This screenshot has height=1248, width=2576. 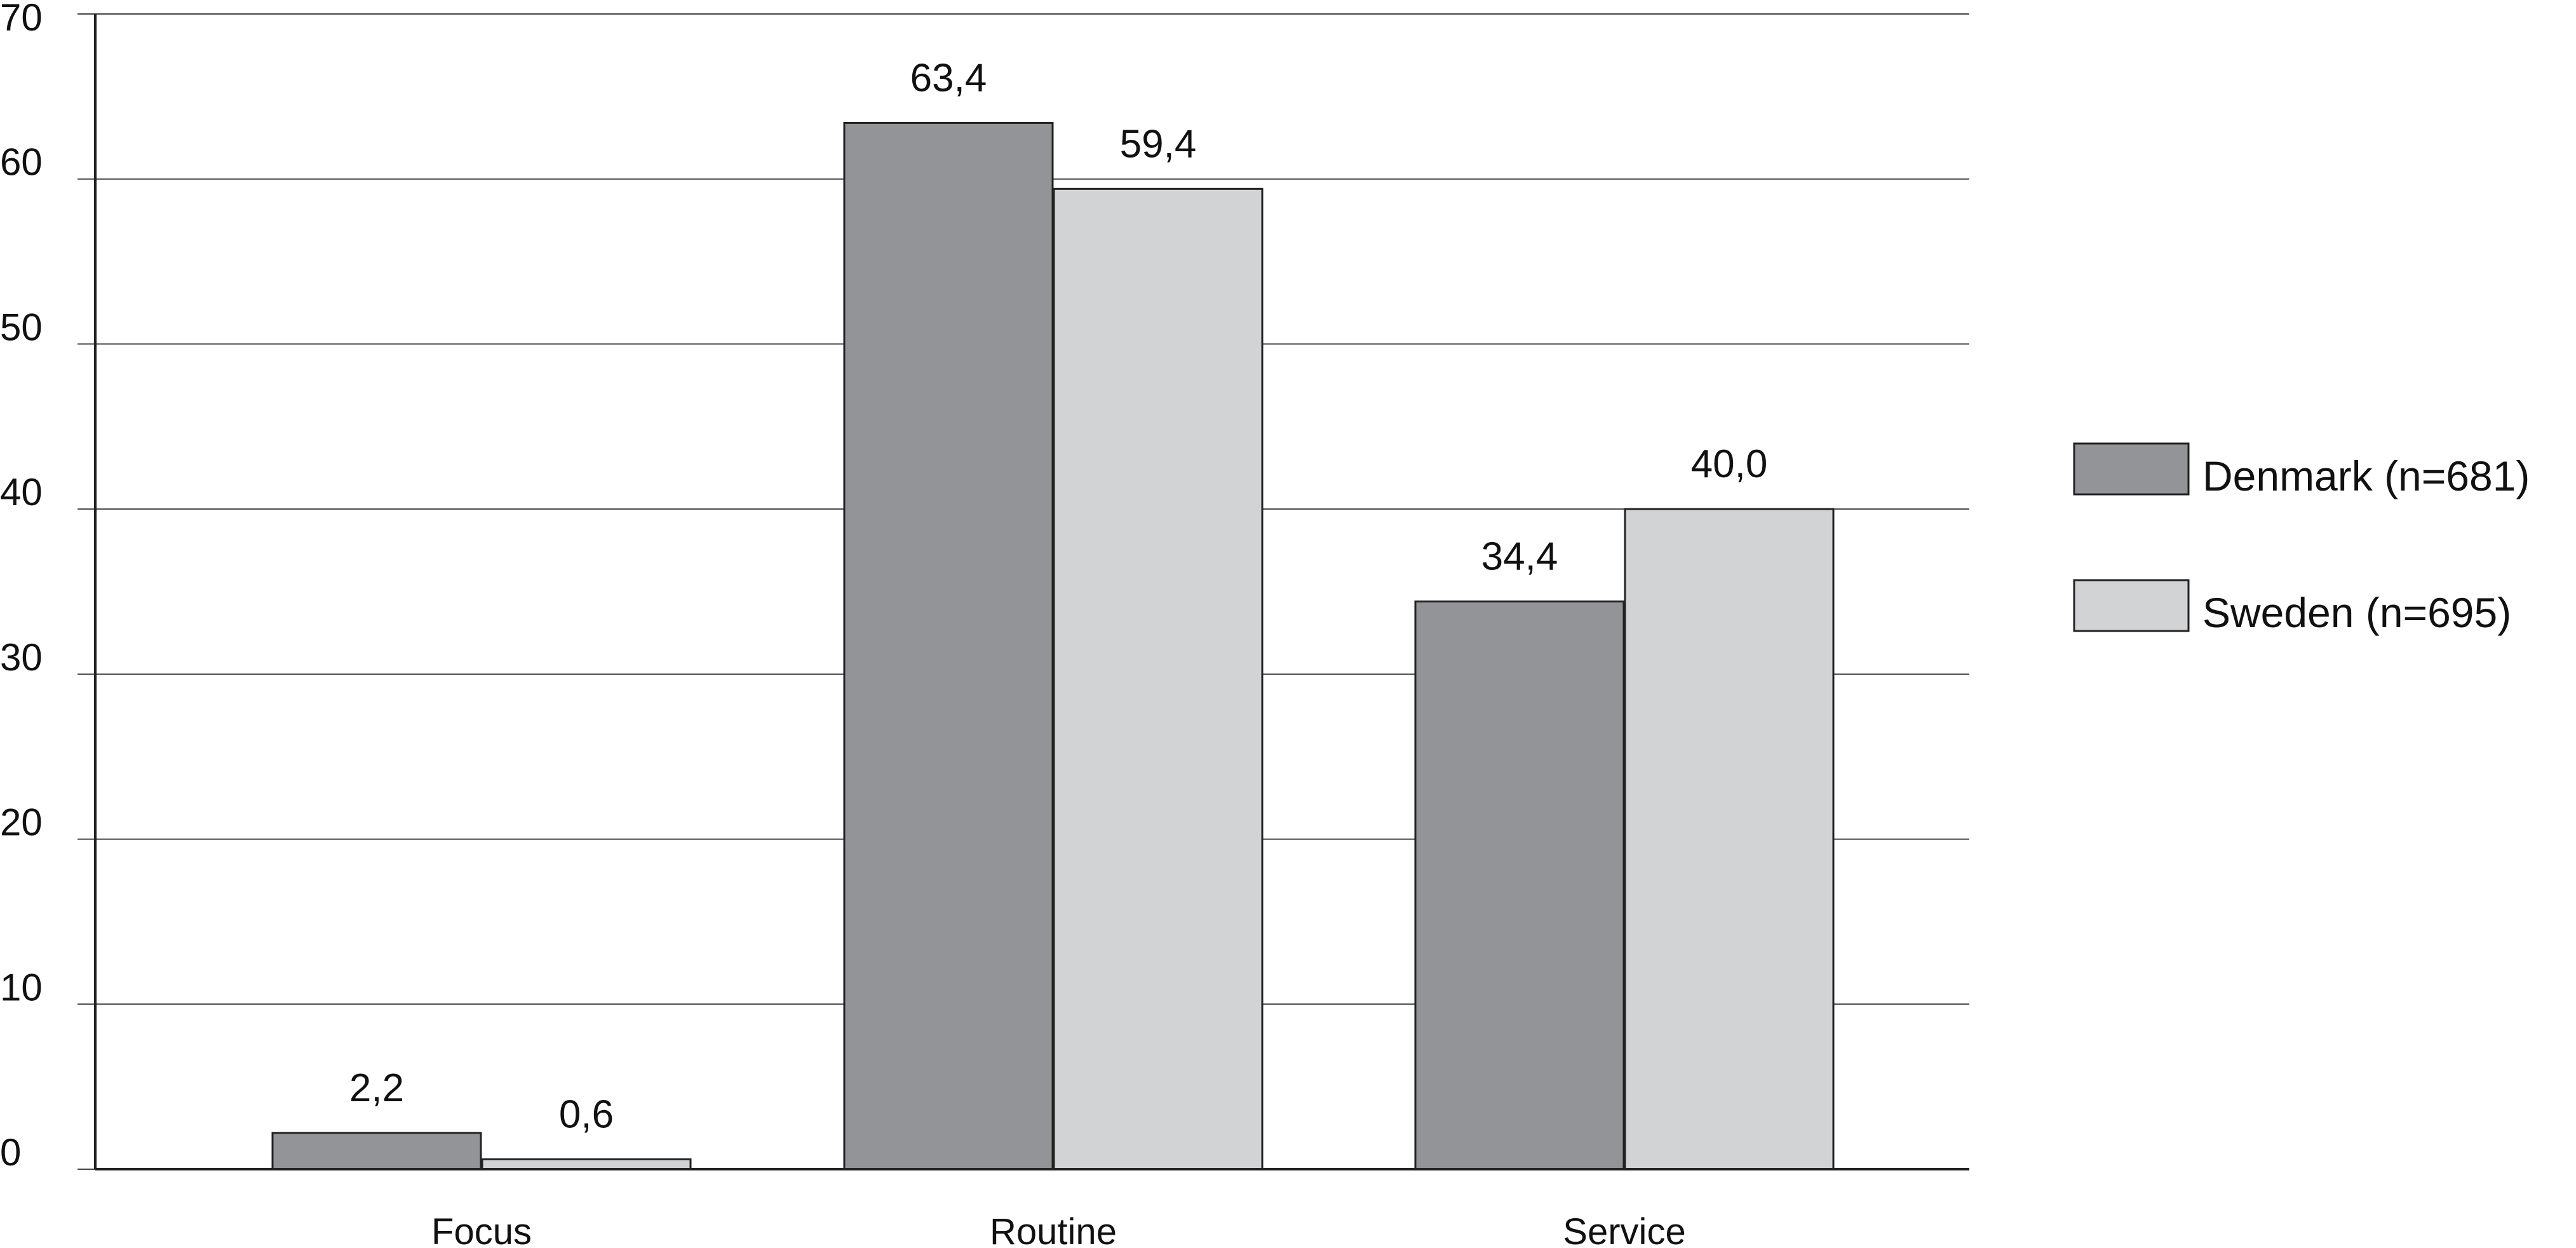 I want to click on x-axis-categories: Focus Routine Service, so click(x=1058, y=1229).